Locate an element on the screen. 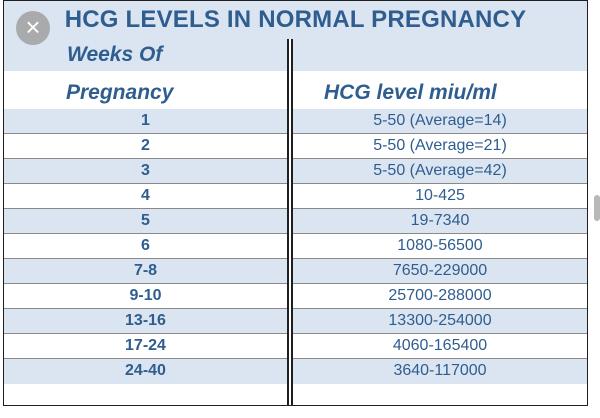 Image resolution: width=600 pixels, height=418 pixels. table-row: 5 19-7340 is located at coordinates (295, 221).